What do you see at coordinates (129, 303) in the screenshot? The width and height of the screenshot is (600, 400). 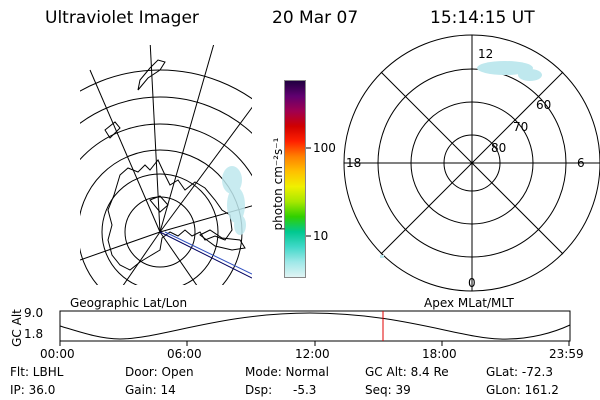 I see `timeline-left-label: Geographic Lat/Lon` at bounding box center [129, 303].